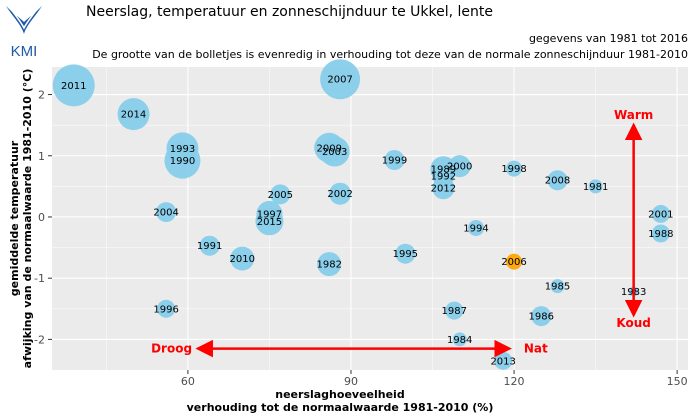 The height and width of the screenshot is (420, 700). I want to click on bubble-label-1981: 1981, so click(595, 187).